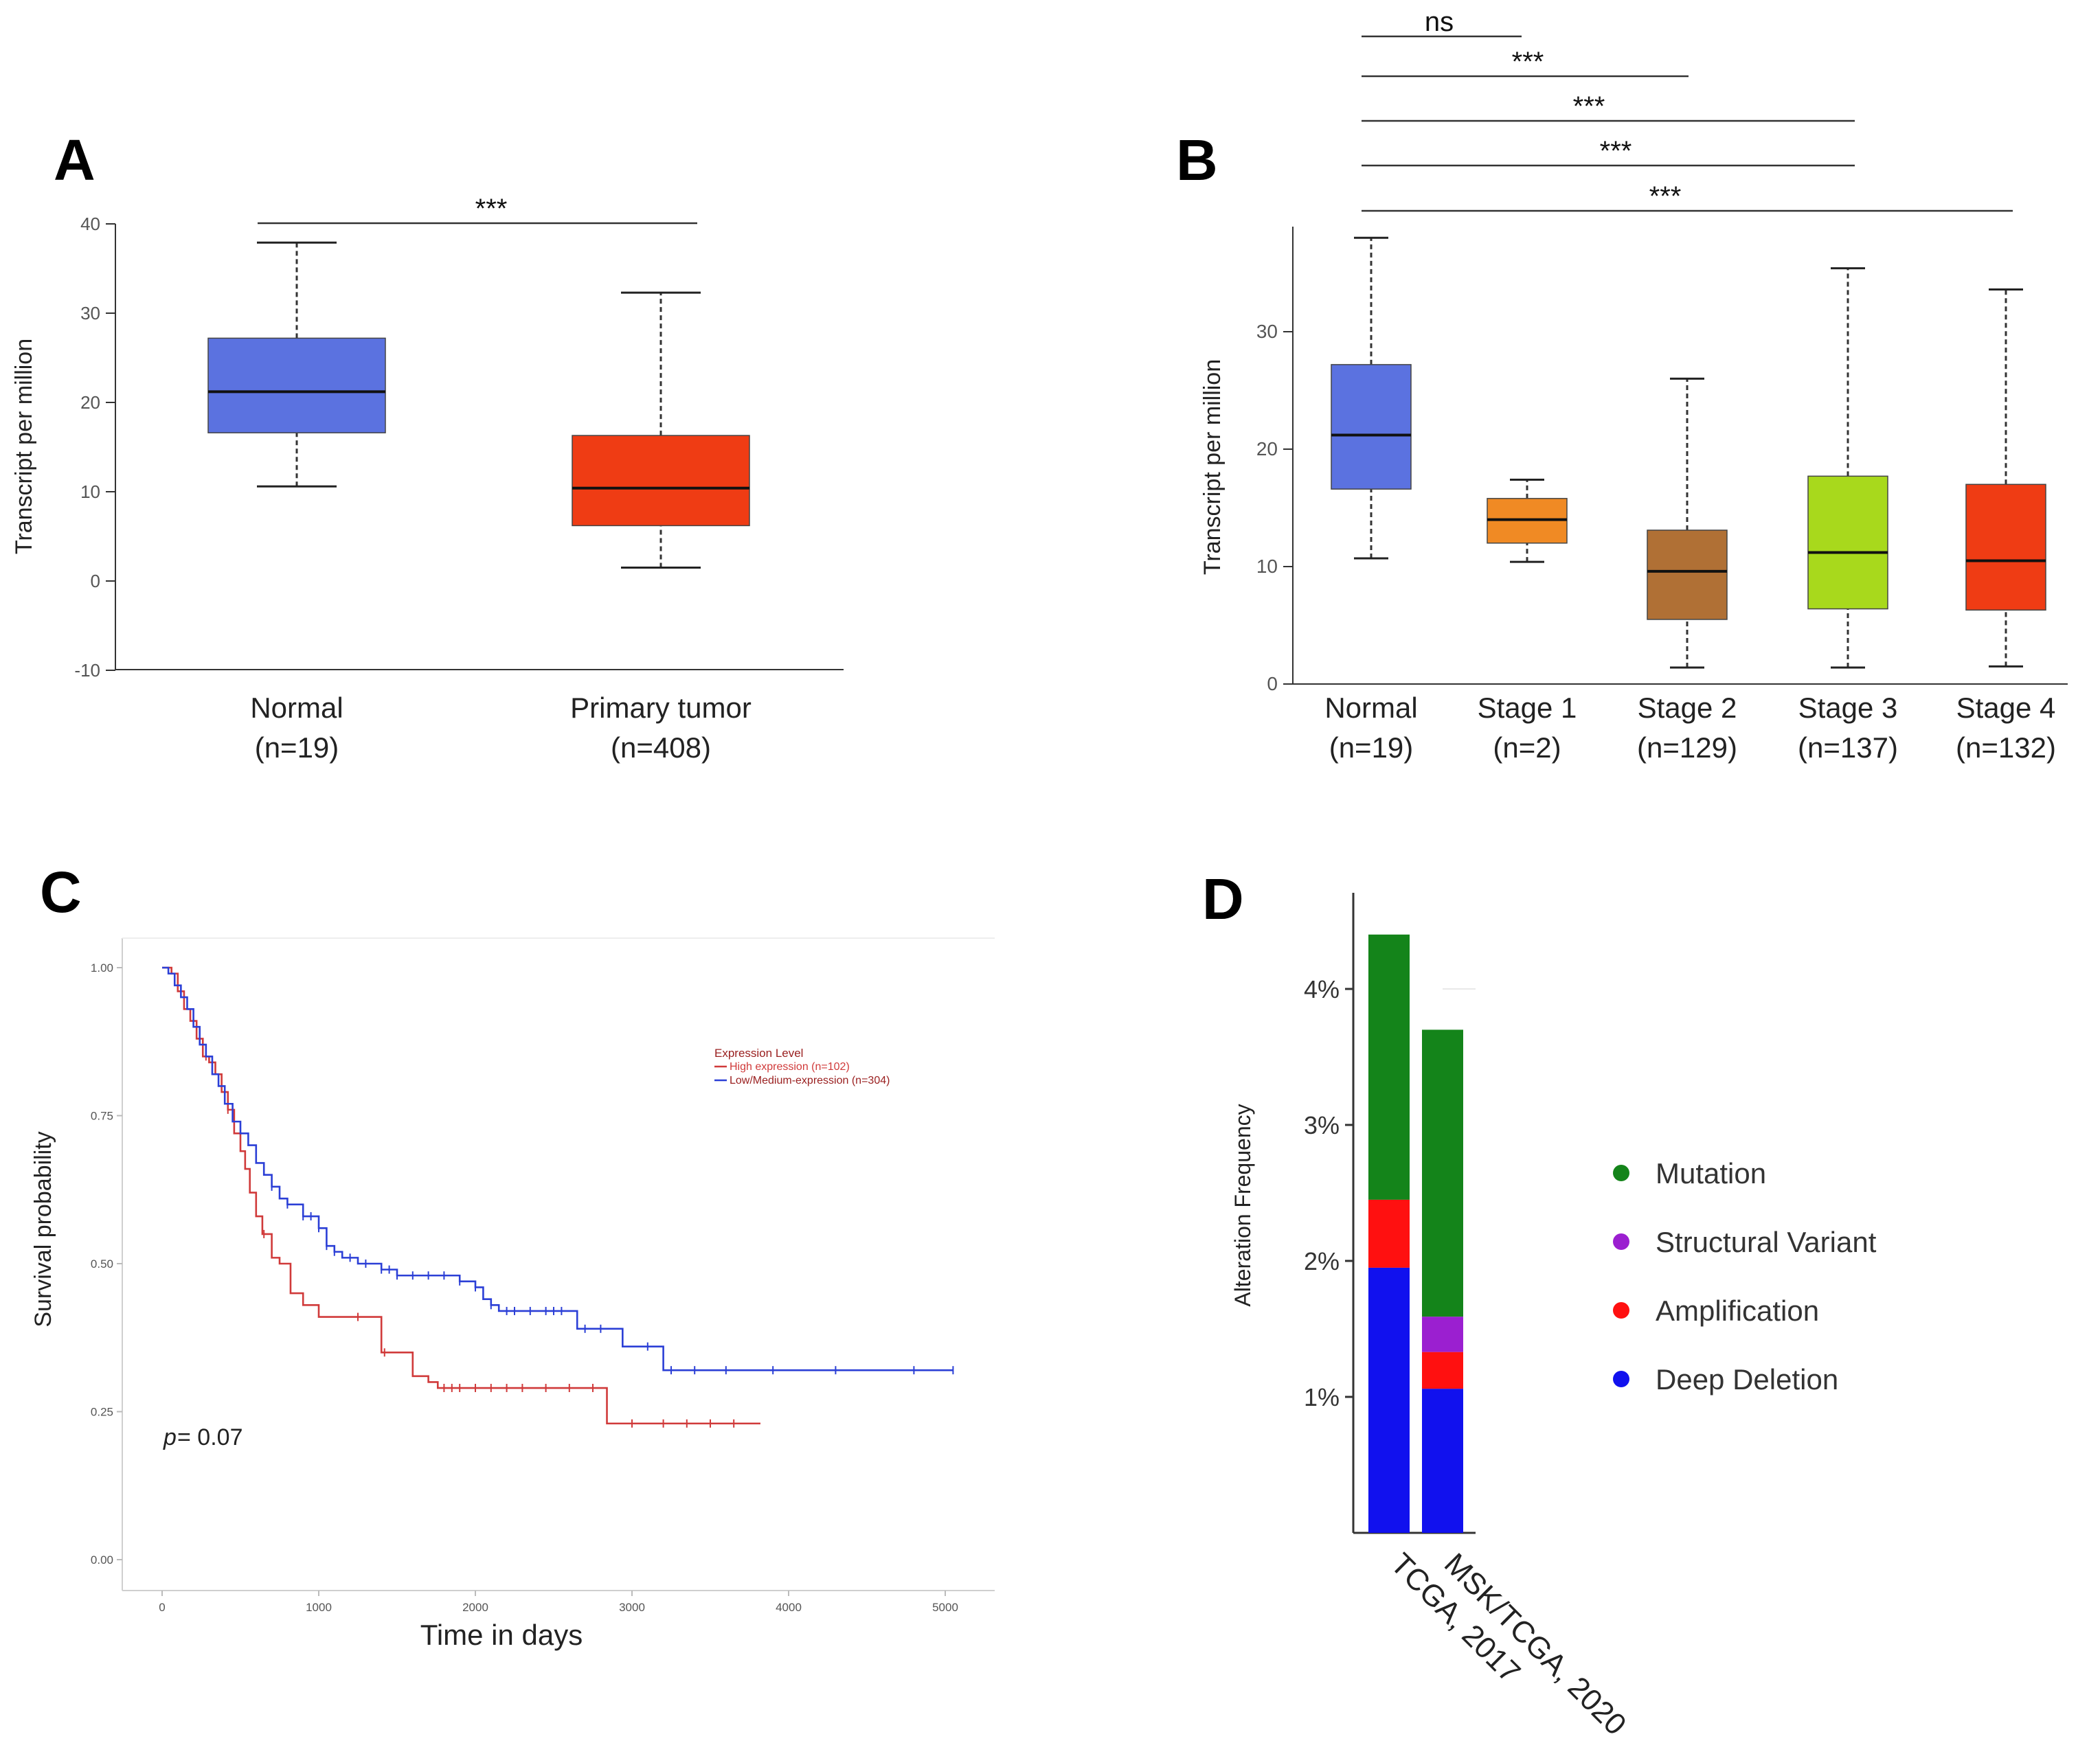 The width and height of the screenshot is (2100, 1754). Describe the element at coordinates (102, 1116) in the screenshot. I see `y-tick-label: 0.75` at that location.